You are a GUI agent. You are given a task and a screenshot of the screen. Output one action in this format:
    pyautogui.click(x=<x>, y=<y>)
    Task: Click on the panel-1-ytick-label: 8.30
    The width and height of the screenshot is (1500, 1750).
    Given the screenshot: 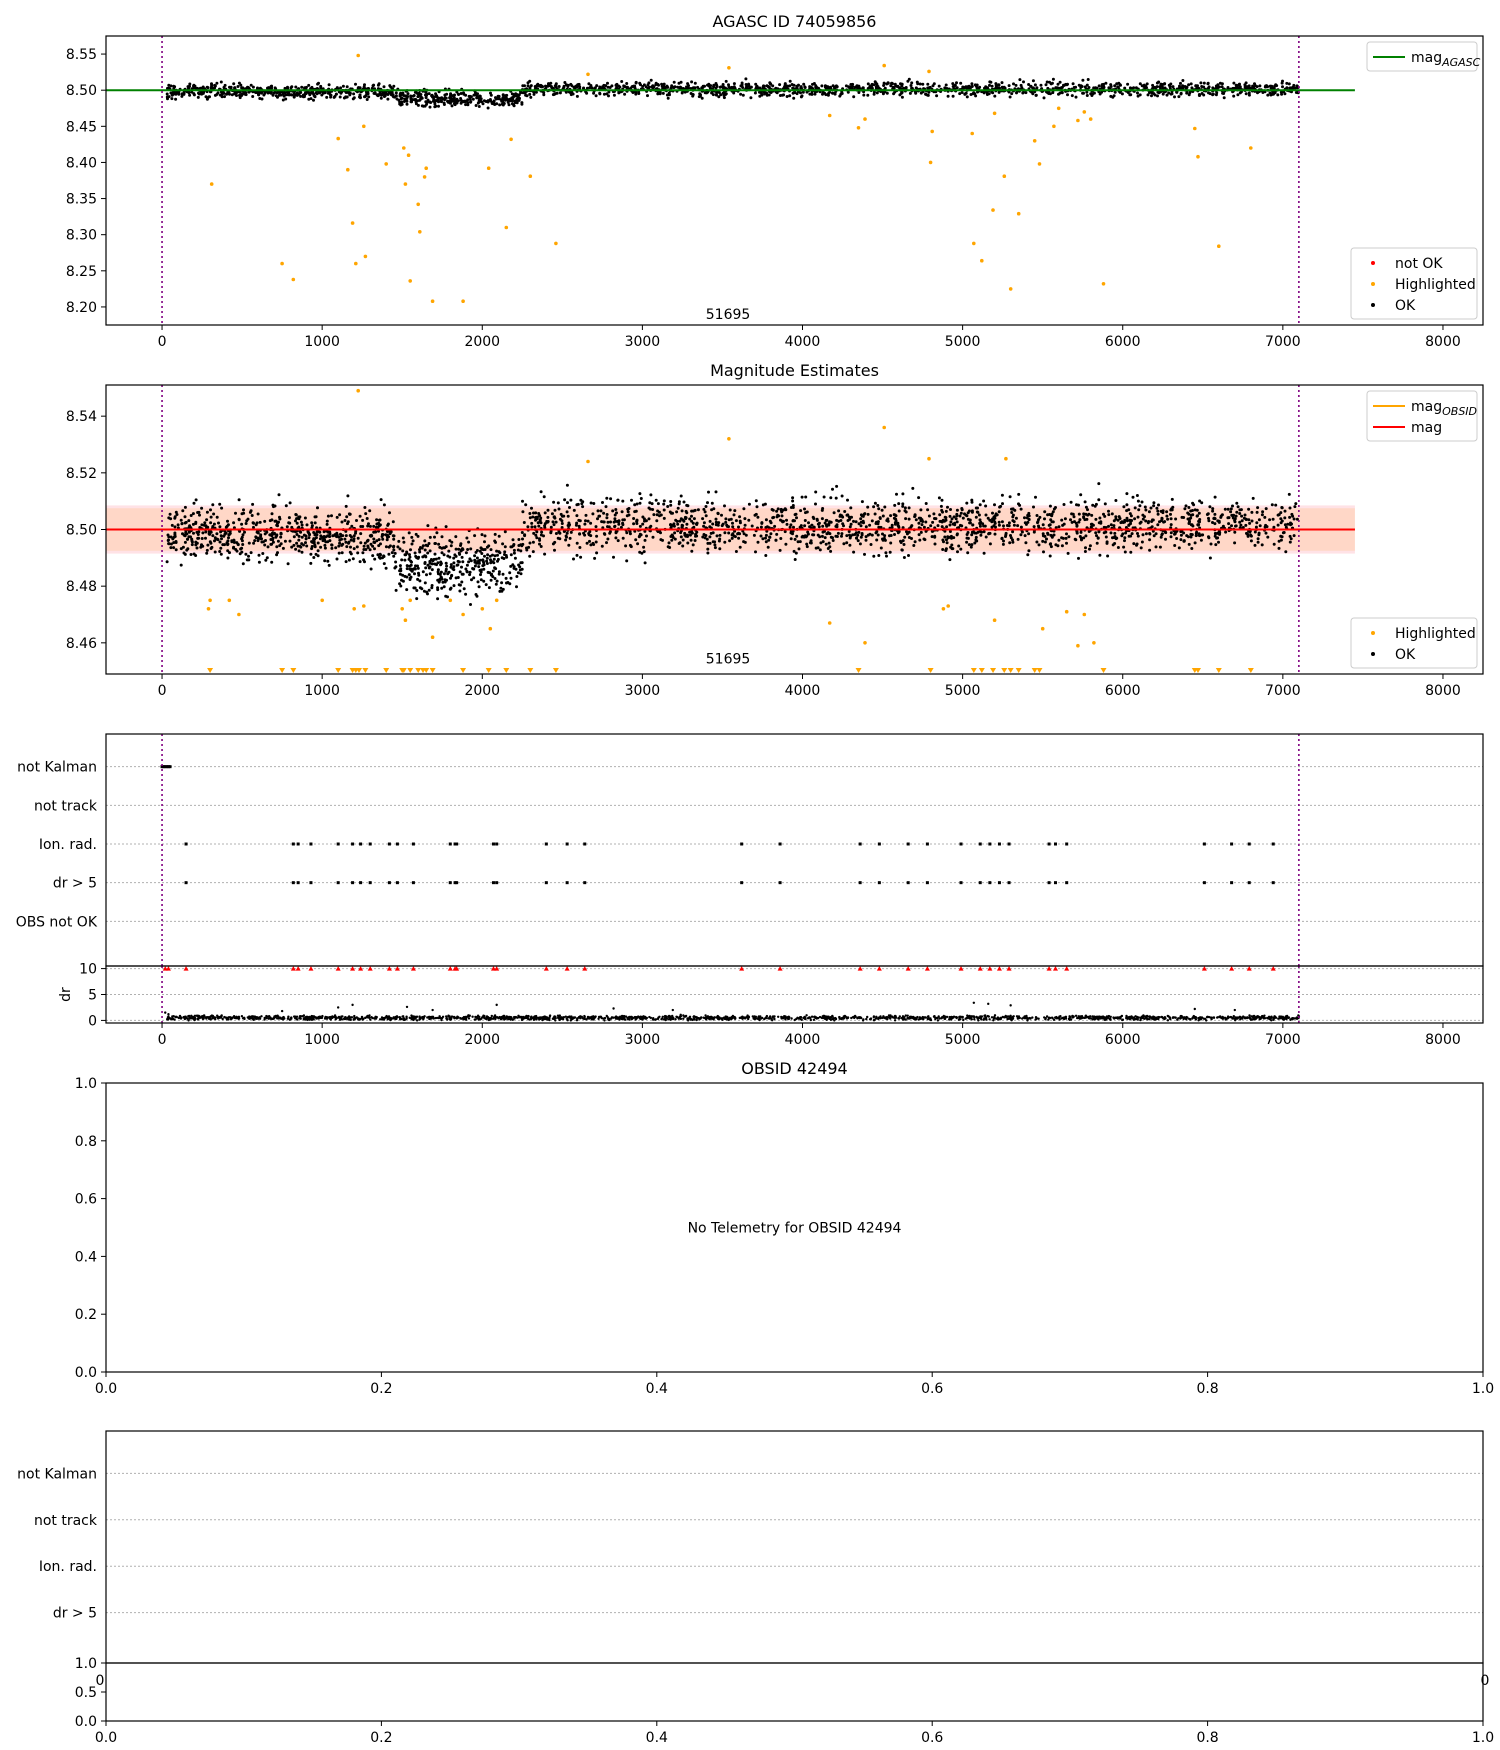 What is the action you would take?
    pyautogui.click(x=81, y=236)
    